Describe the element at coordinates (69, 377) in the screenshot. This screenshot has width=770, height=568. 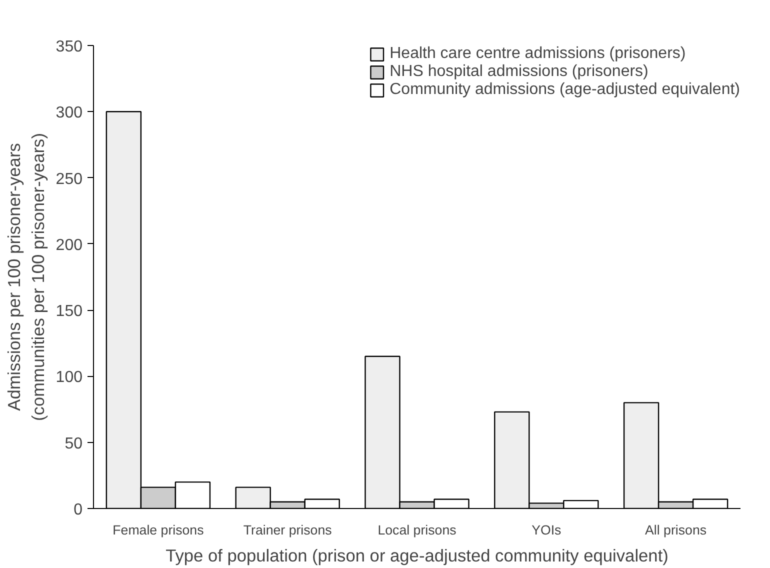
I see `y-tick-label: 100` at that location.